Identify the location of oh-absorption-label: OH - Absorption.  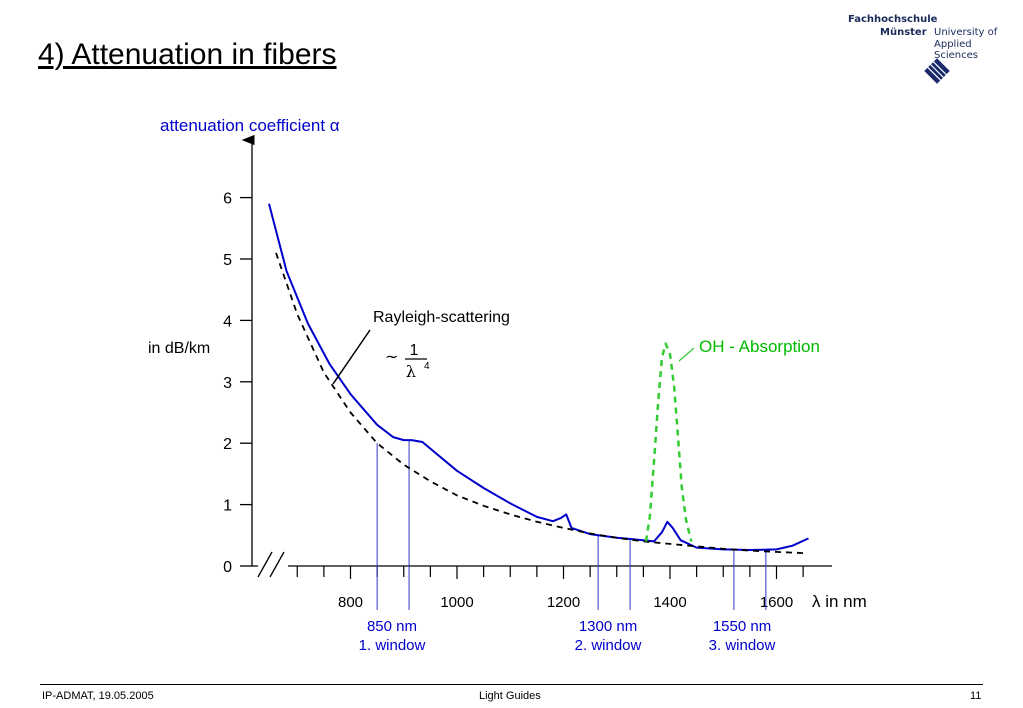
(759, 346).